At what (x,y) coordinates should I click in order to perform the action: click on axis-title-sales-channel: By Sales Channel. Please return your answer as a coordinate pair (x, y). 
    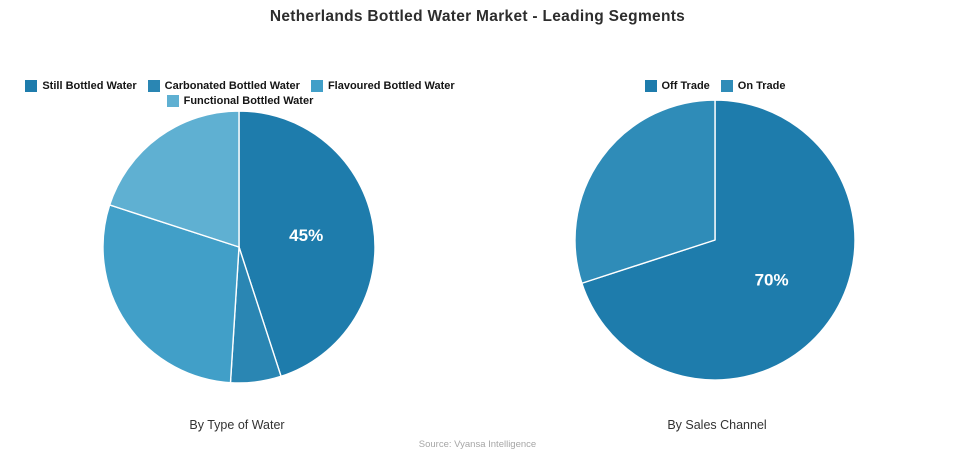
    Looking at the image, I should click on (717, 425).